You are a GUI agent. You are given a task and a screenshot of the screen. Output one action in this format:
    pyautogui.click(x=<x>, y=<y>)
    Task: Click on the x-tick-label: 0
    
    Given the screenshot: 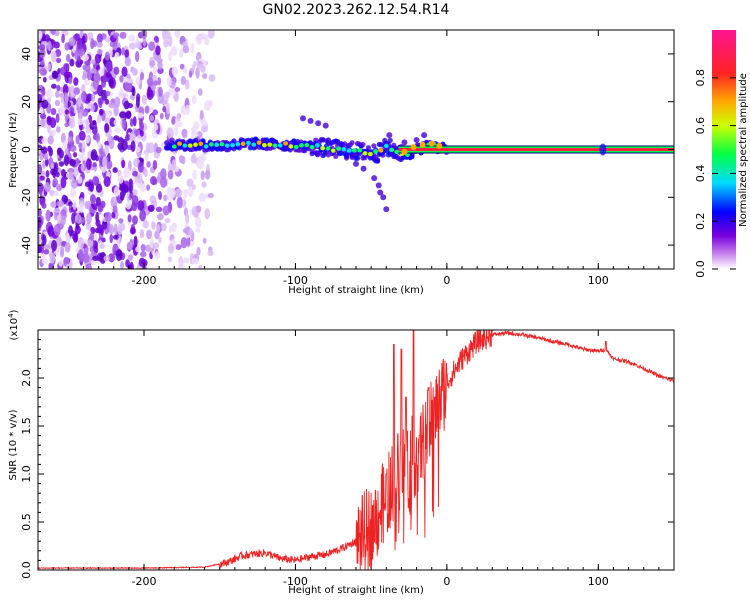 What is the action you would take?
    pyautogui.click(x=446, y=581)
    